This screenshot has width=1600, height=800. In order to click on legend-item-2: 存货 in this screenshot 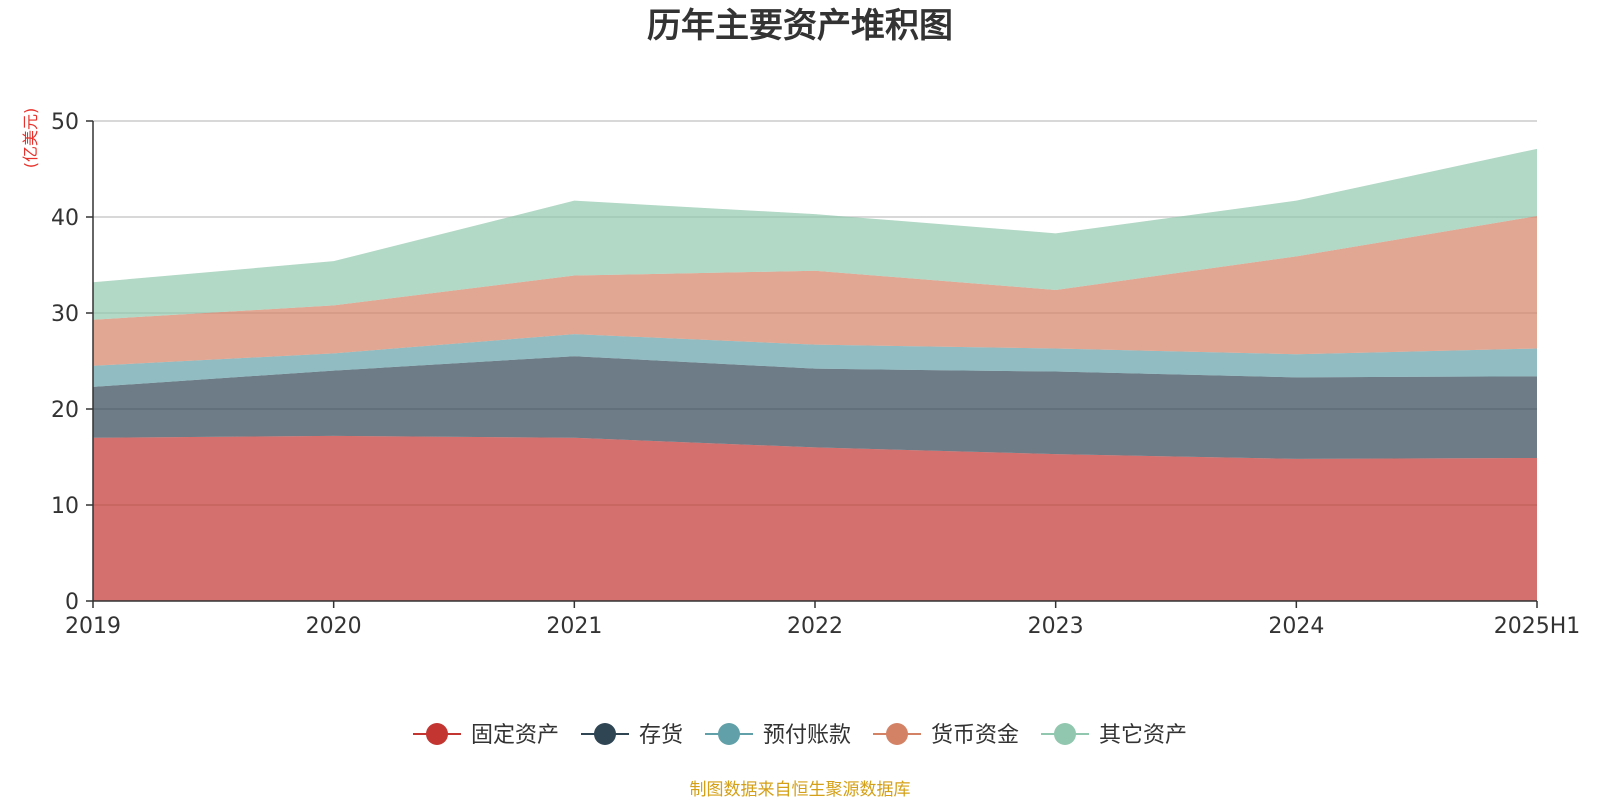, I will do `click(632, 735)`.